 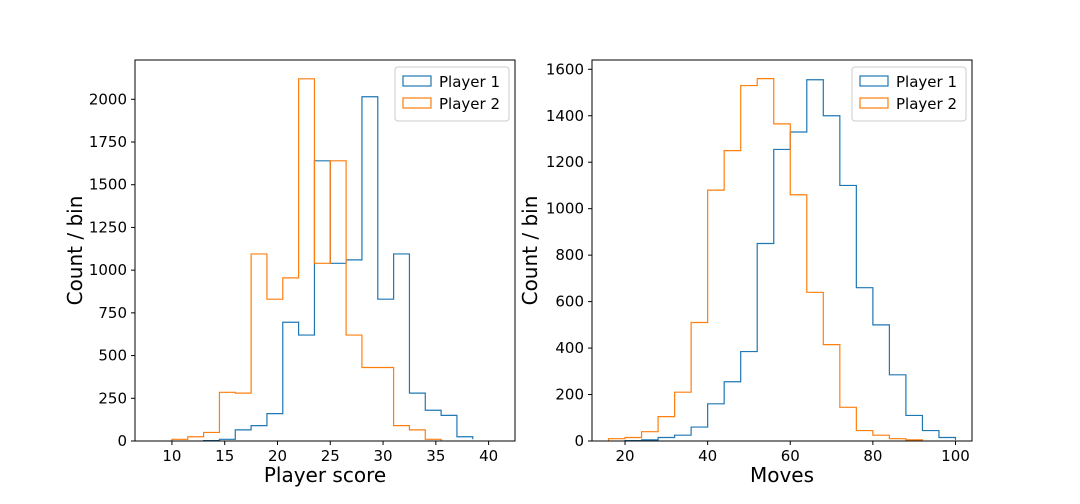 What do you see at coordinates (330, 456) in the screenshot?
I see `x-tick-label: 25` at bounding box center [330, 456].